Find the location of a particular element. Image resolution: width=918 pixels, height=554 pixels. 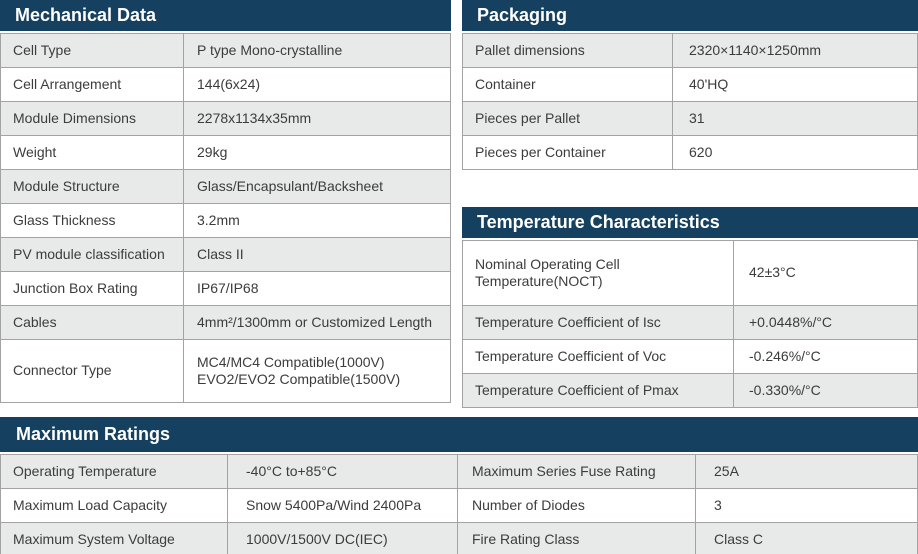

row-value: 31 is located at coordinates (697, 117).